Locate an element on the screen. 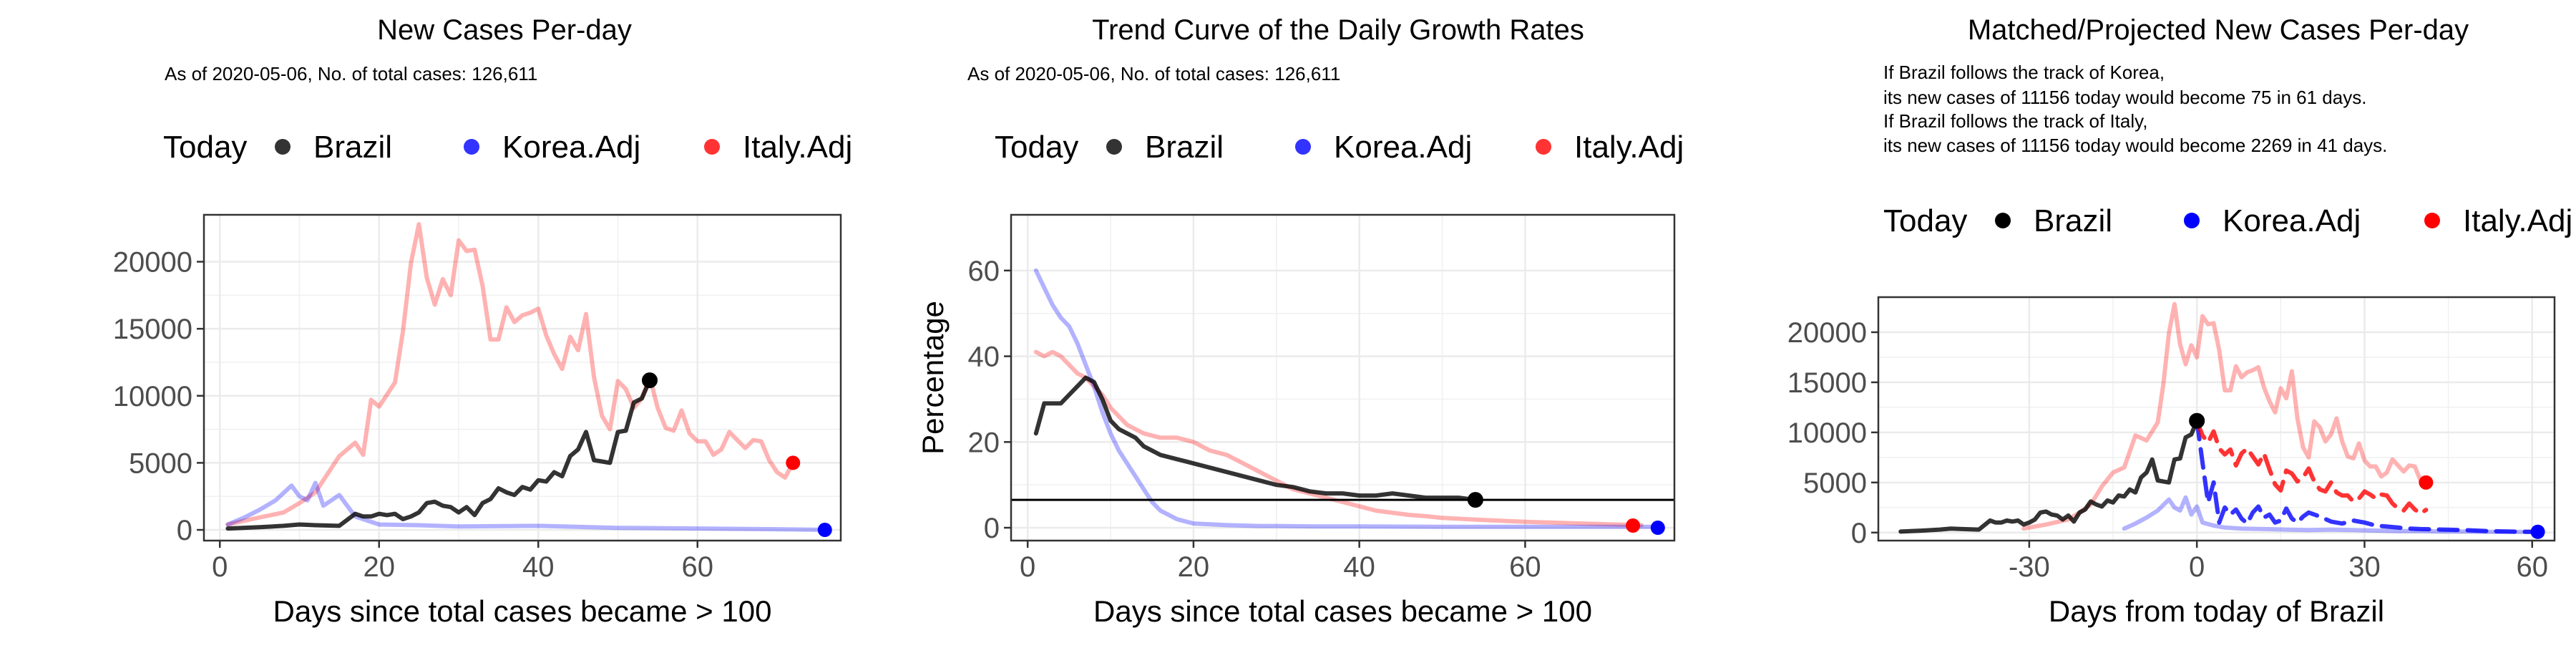 Image resolution: width=2576 pixels, height=648 pixels. y-axis: 0 20 40 60 is located at coordinates (989, 400).